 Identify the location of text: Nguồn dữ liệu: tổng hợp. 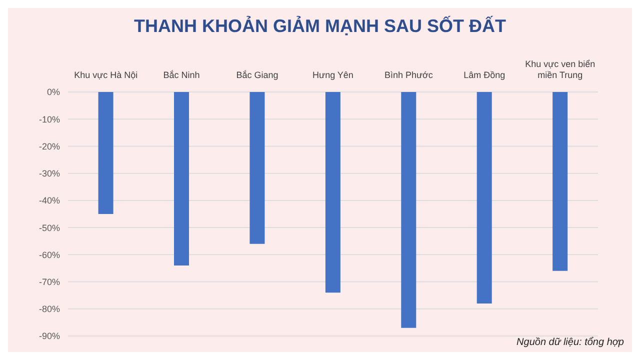
(570, 342).